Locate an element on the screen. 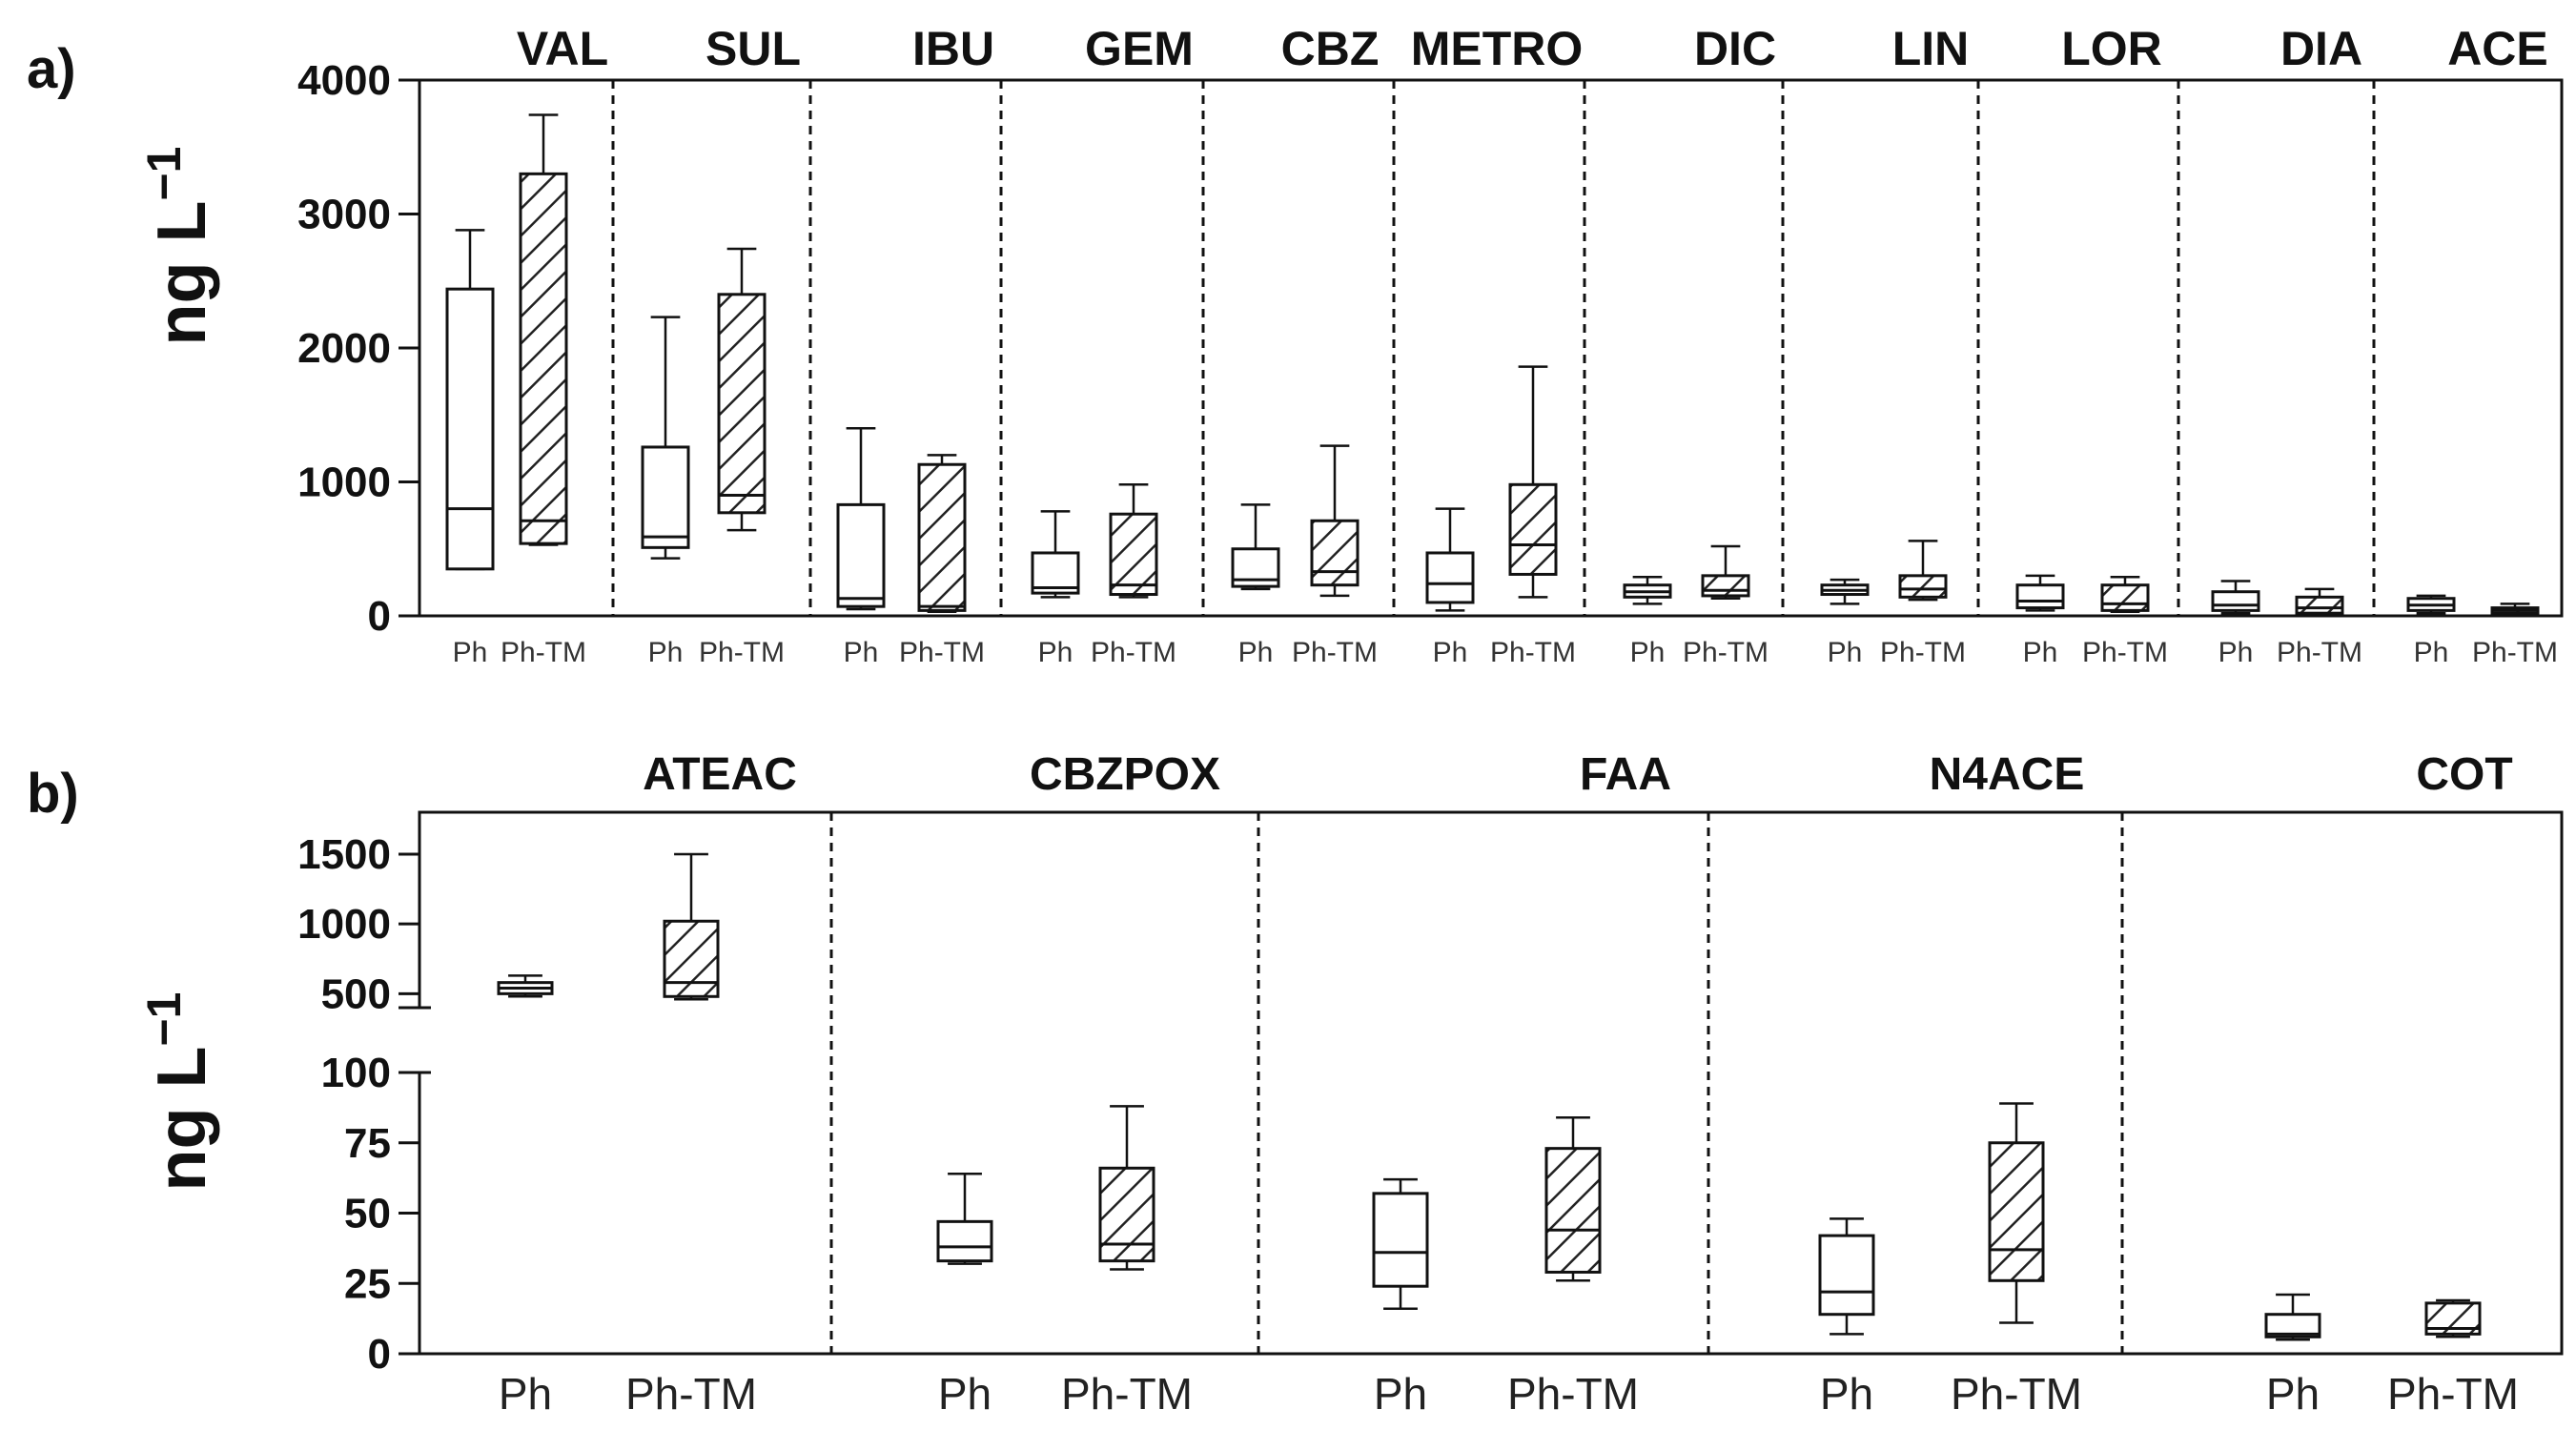 This screenshot has height=1430, width=2576. panel-b-group-title: ATEAC is located at coordinates (720, 774).